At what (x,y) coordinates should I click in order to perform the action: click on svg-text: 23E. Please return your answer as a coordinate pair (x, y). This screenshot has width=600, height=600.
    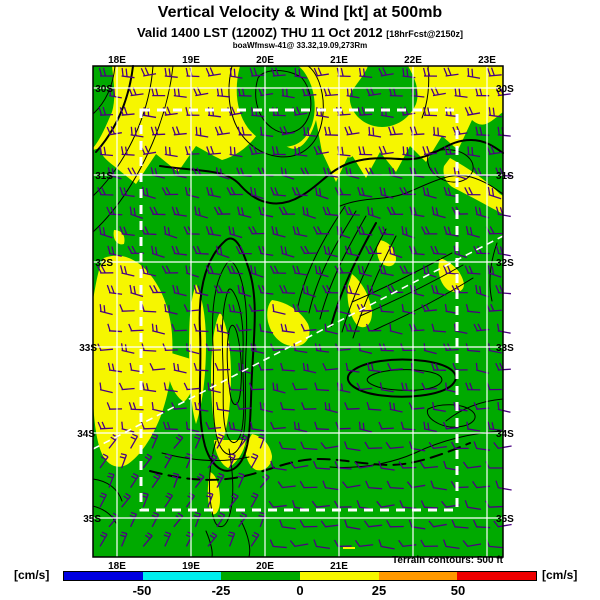
    Looking at the image, I should click on (487, 60).